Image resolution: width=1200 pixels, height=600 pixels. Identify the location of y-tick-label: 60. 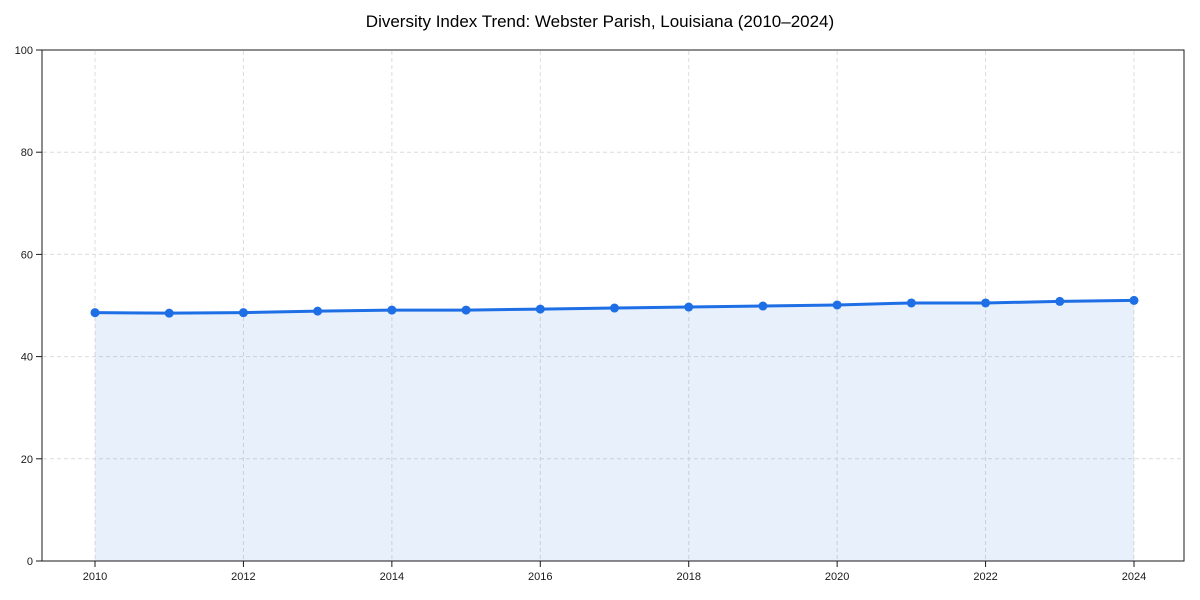
(27, 255).